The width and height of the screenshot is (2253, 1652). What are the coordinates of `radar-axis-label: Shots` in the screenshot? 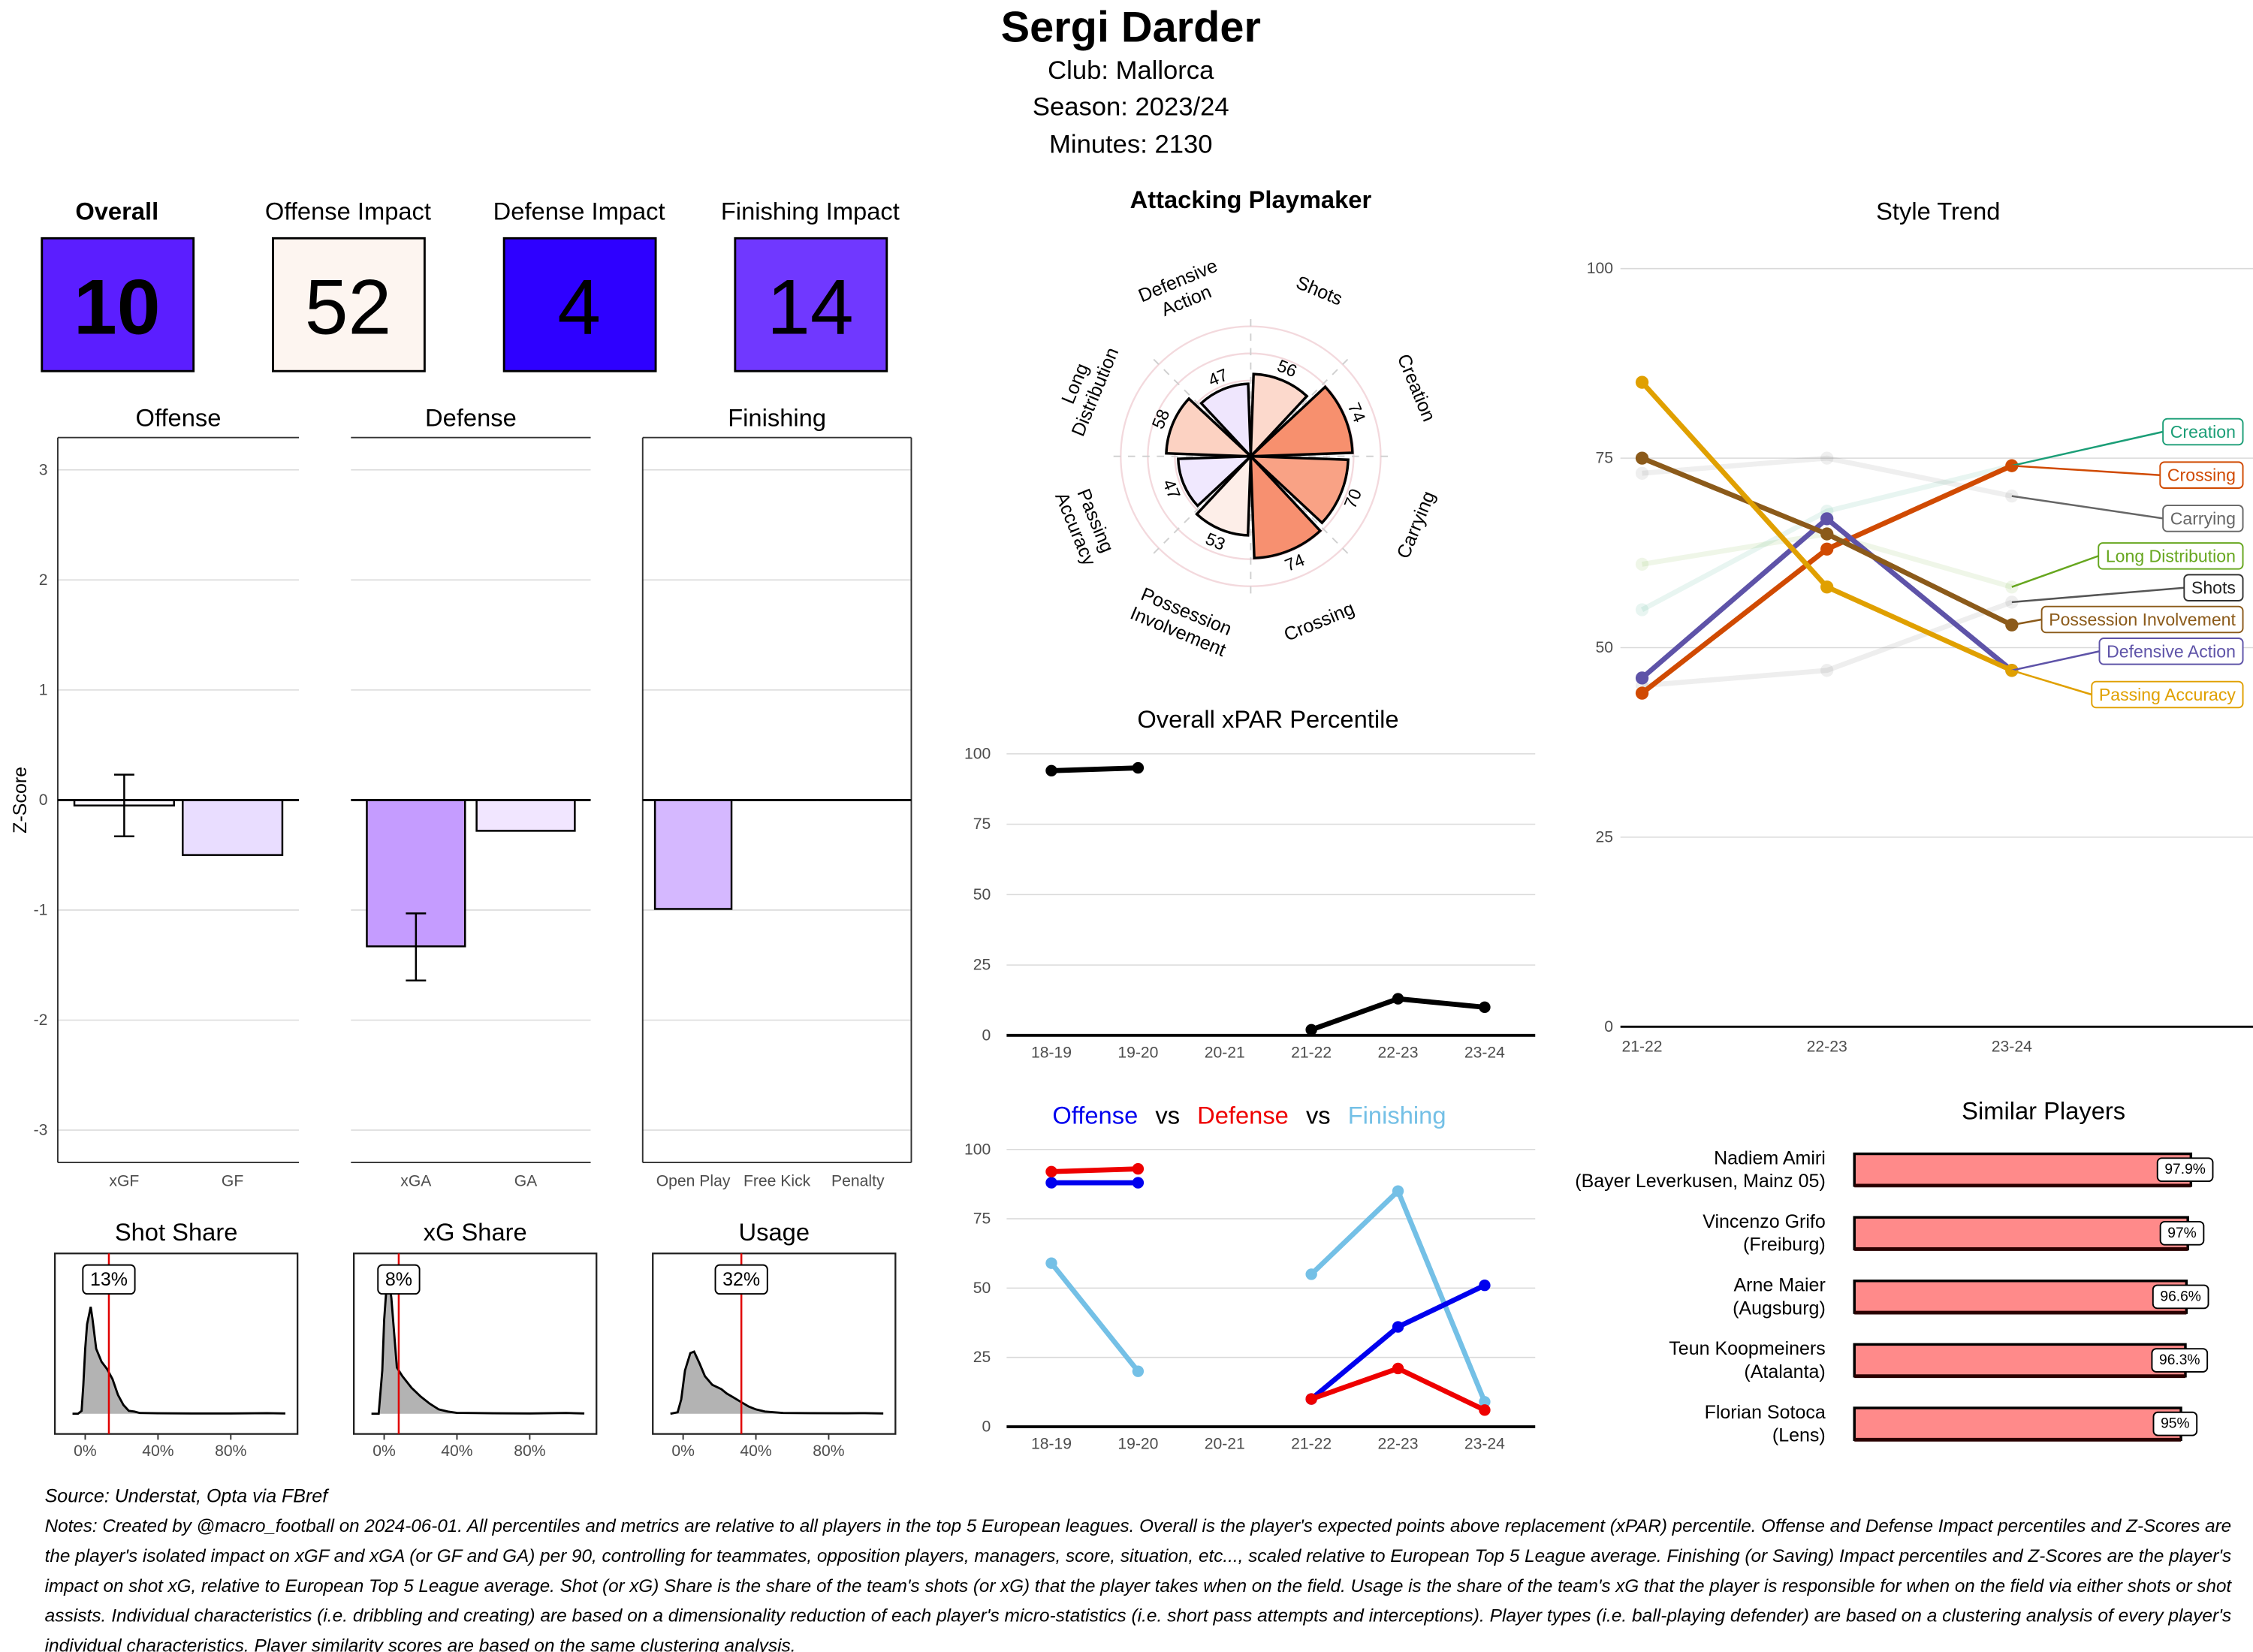 It's located at (1320, 290).